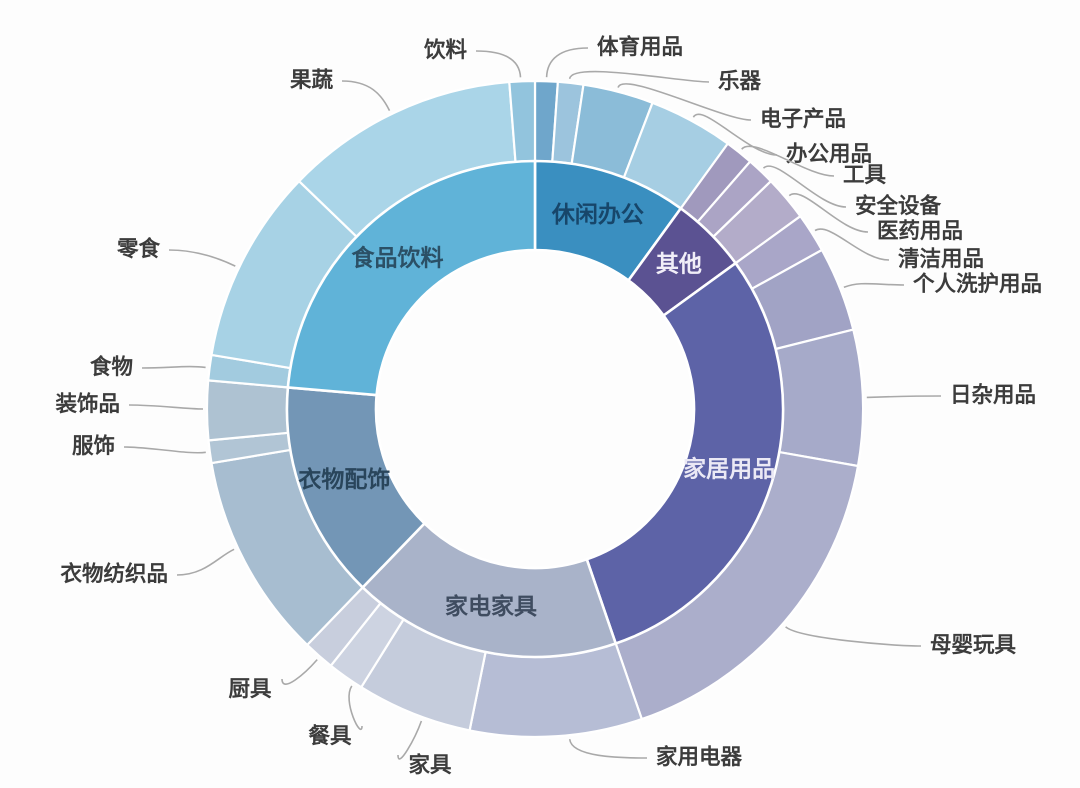  What do you see at coordinates (729, 469) in the screenshot?
I see `label-household-goods: 家居用品` at bounding box center [729, 469].